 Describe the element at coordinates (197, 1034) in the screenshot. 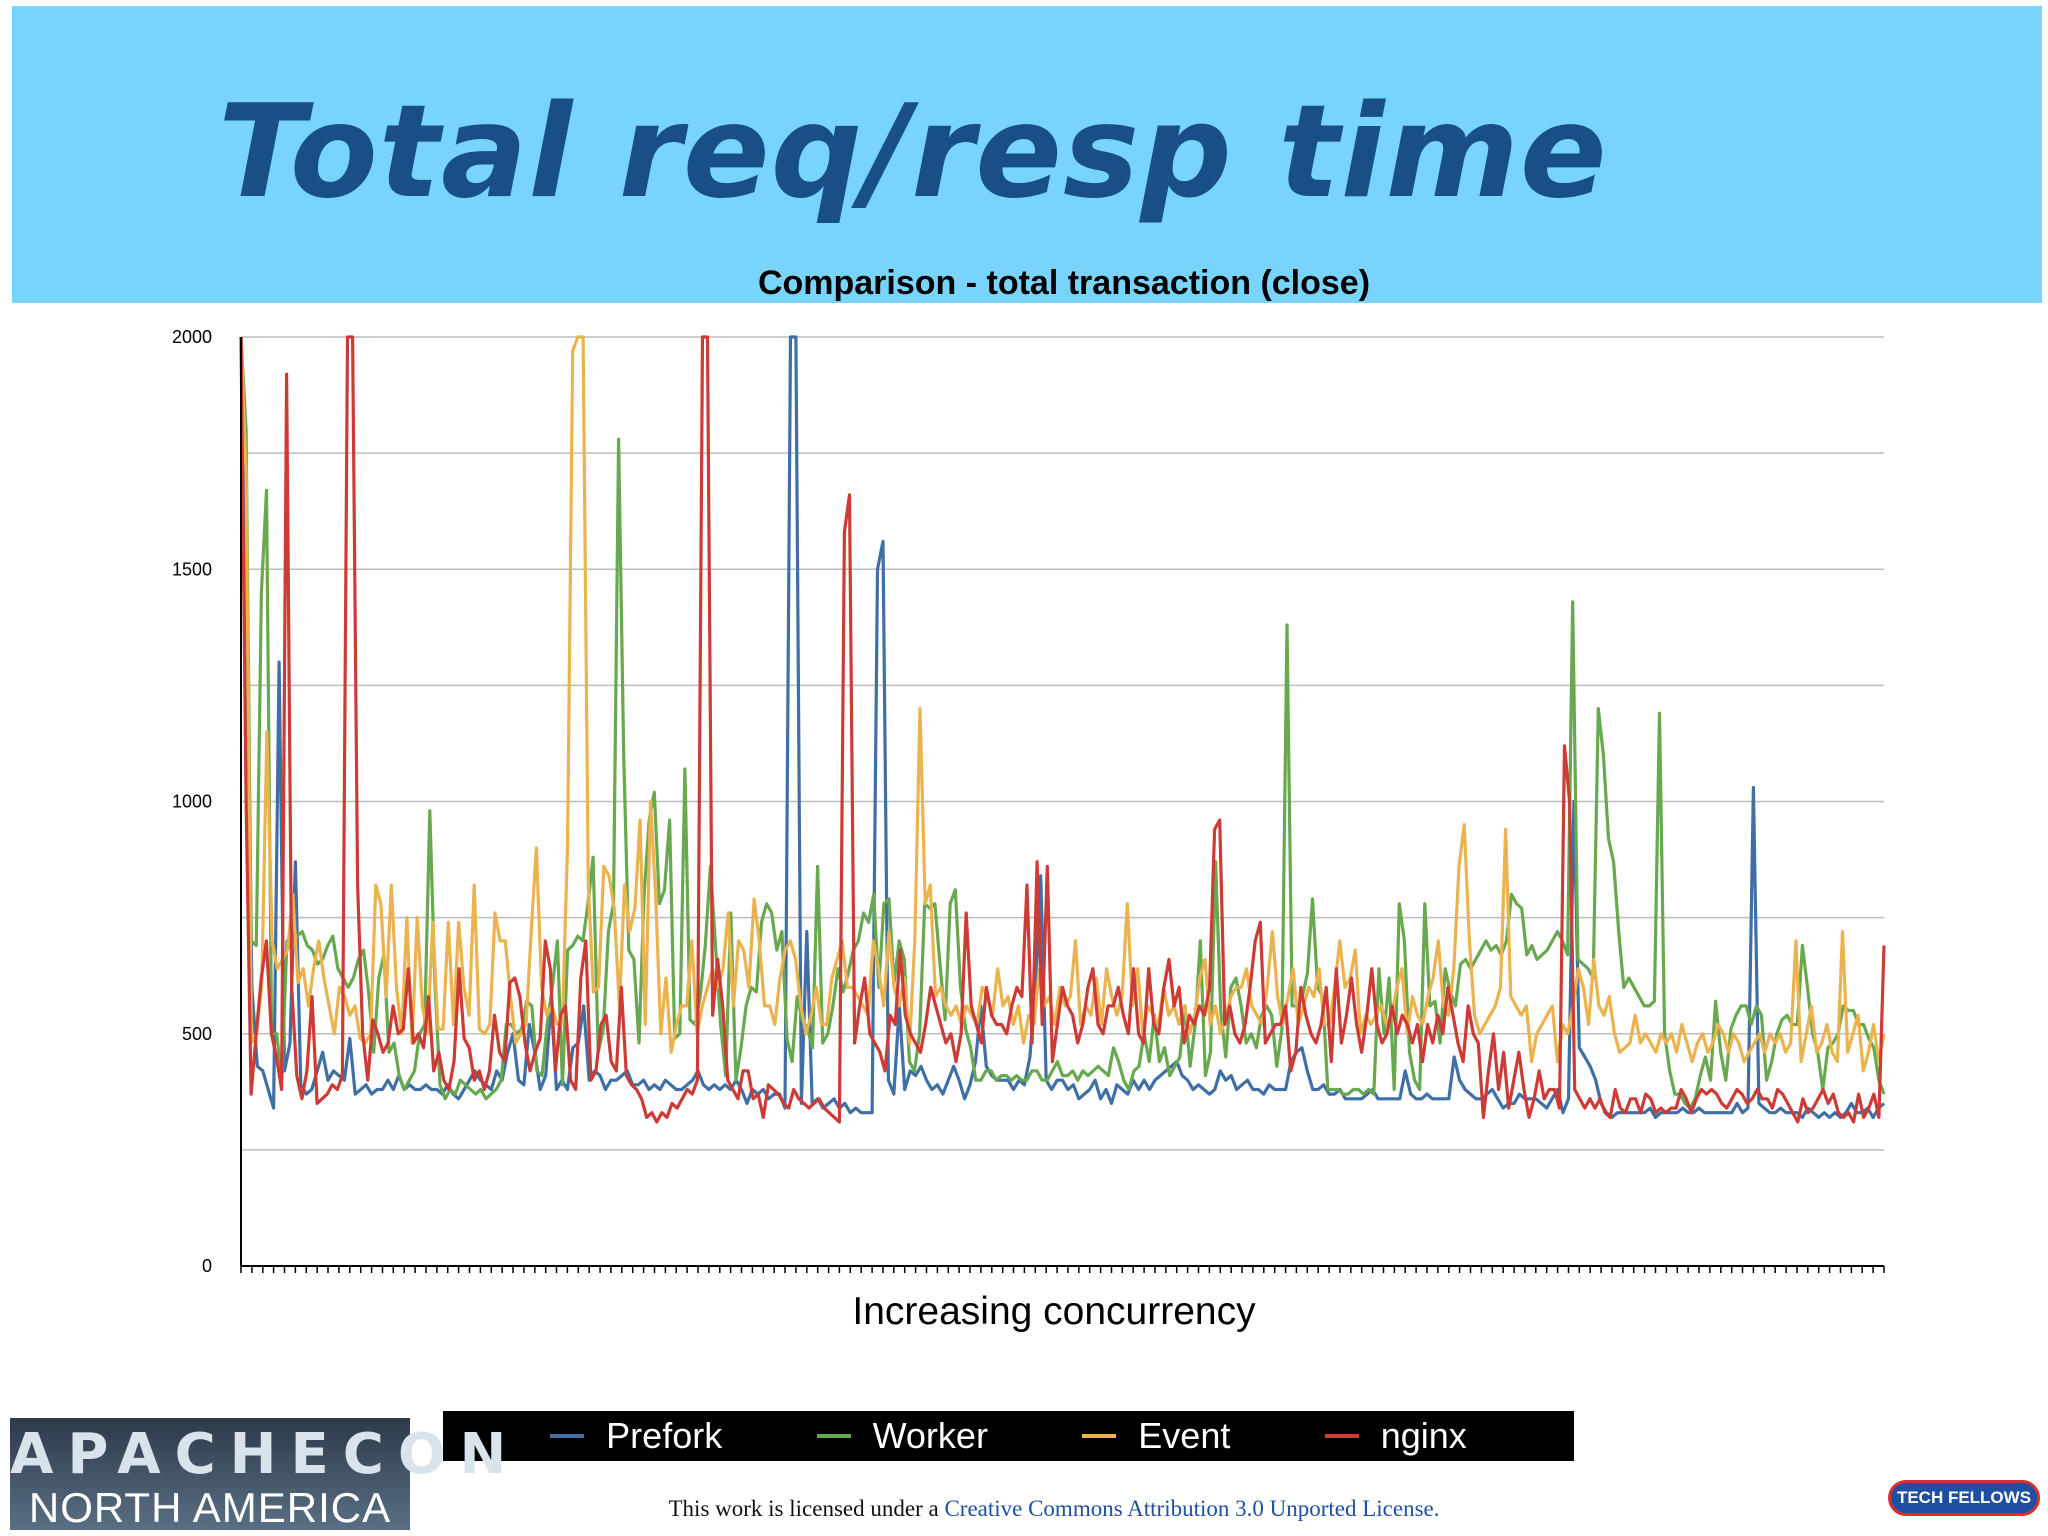

I see `y-tick-label: 500` at that location.